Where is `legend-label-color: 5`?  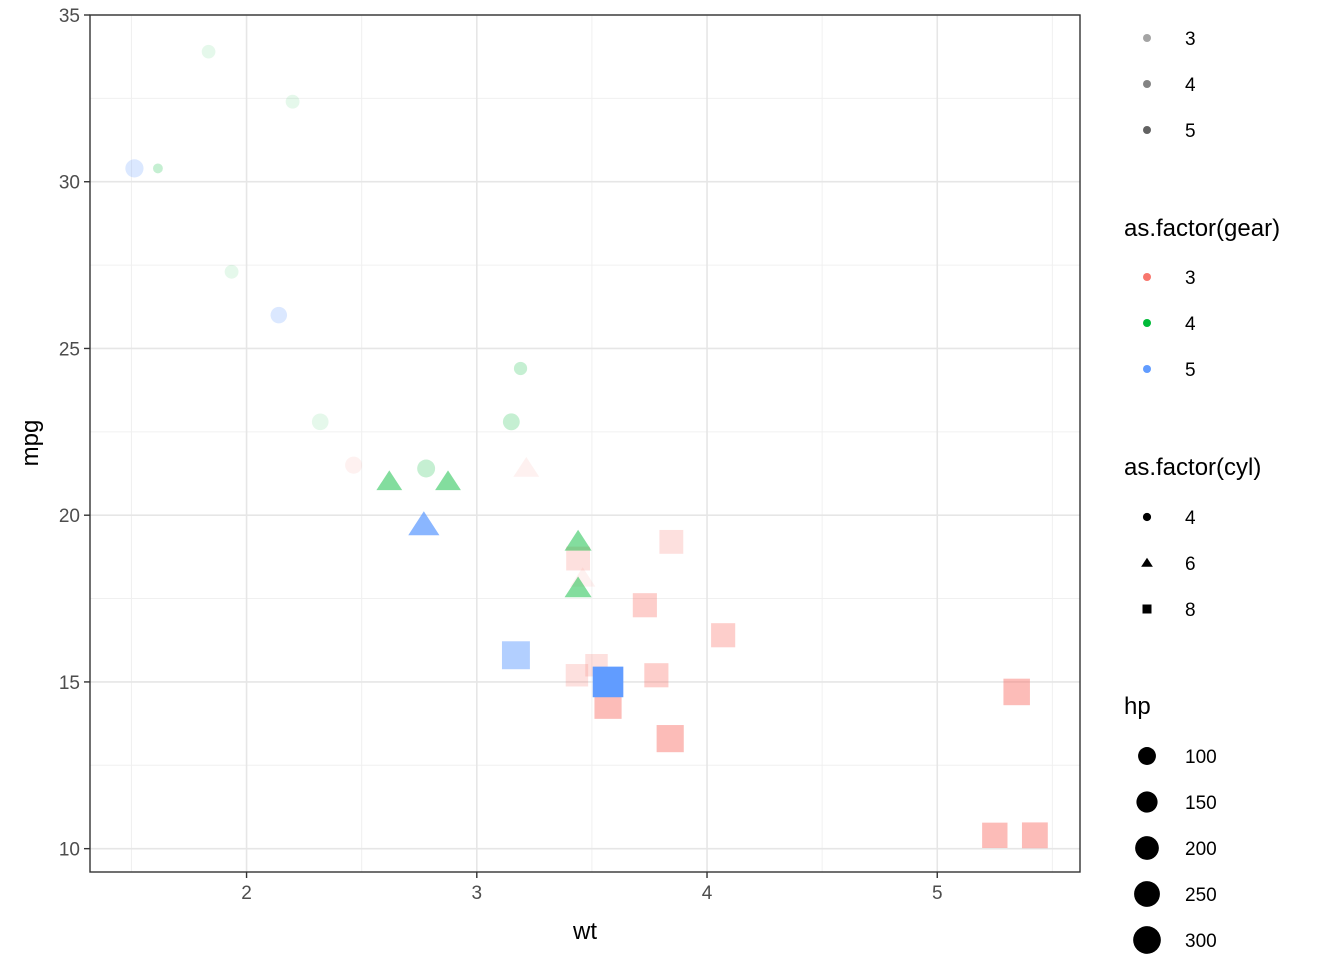
legend-label-color: 5 is located at coordinates (1190, 370).